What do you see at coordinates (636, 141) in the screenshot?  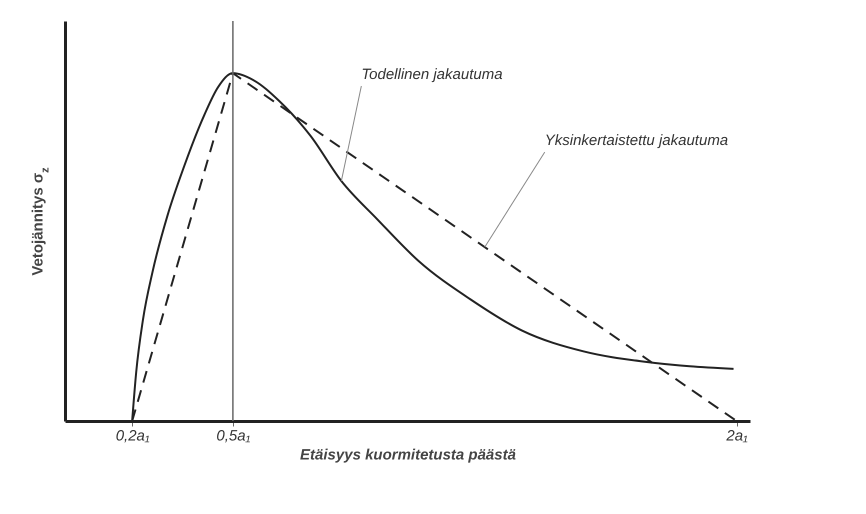 I see `annotation: Yksinkertaistettu jakautuma` at bounding box center [636, 141].